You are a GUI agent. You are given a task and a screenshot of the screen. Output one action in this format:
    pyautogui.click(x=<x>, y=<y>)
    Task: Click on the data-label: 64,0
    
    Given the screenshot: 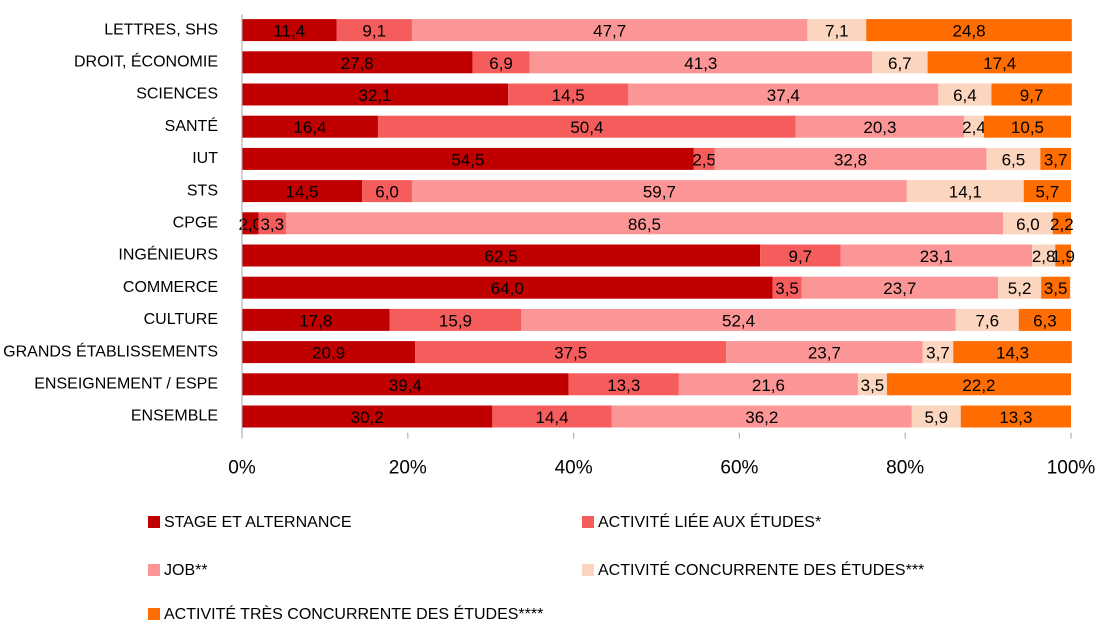 What is the action you would take?
    pyautogui.click(x=507, y=288)
    